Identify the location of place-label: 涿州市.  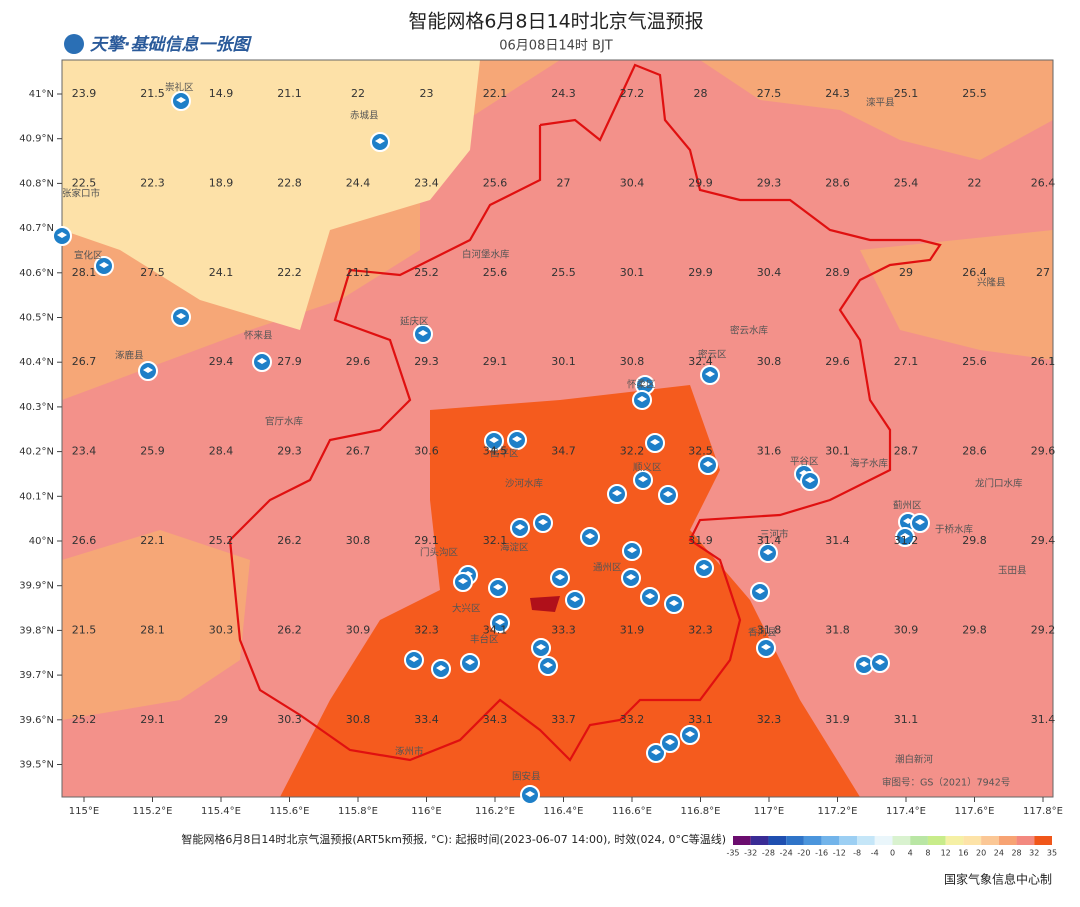
(409, 752).